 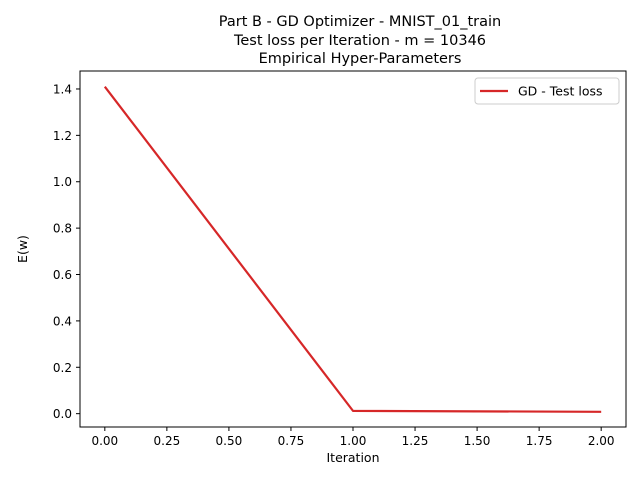 What do you see at coordinates (62, 136) in the screenshot?
I see `y-tick-label: 1.2` at bounding box center [62, 136].